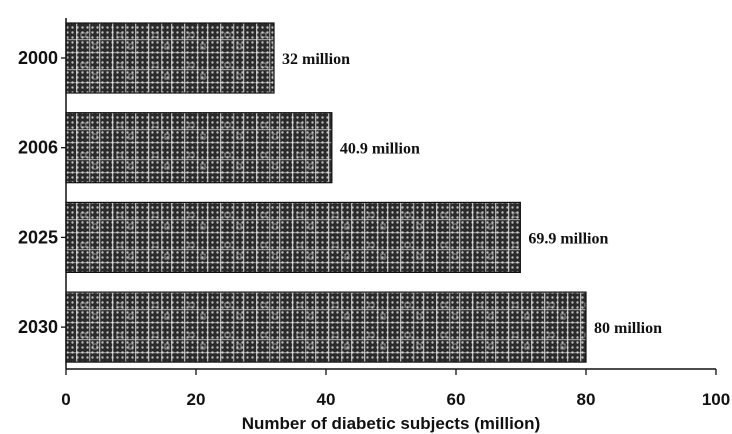 The image size is (732, 434). What do you see at coordinates (38, 148) in the screenshot?
I see `category-label-2006: 2006` at bounding box center [38, 148].